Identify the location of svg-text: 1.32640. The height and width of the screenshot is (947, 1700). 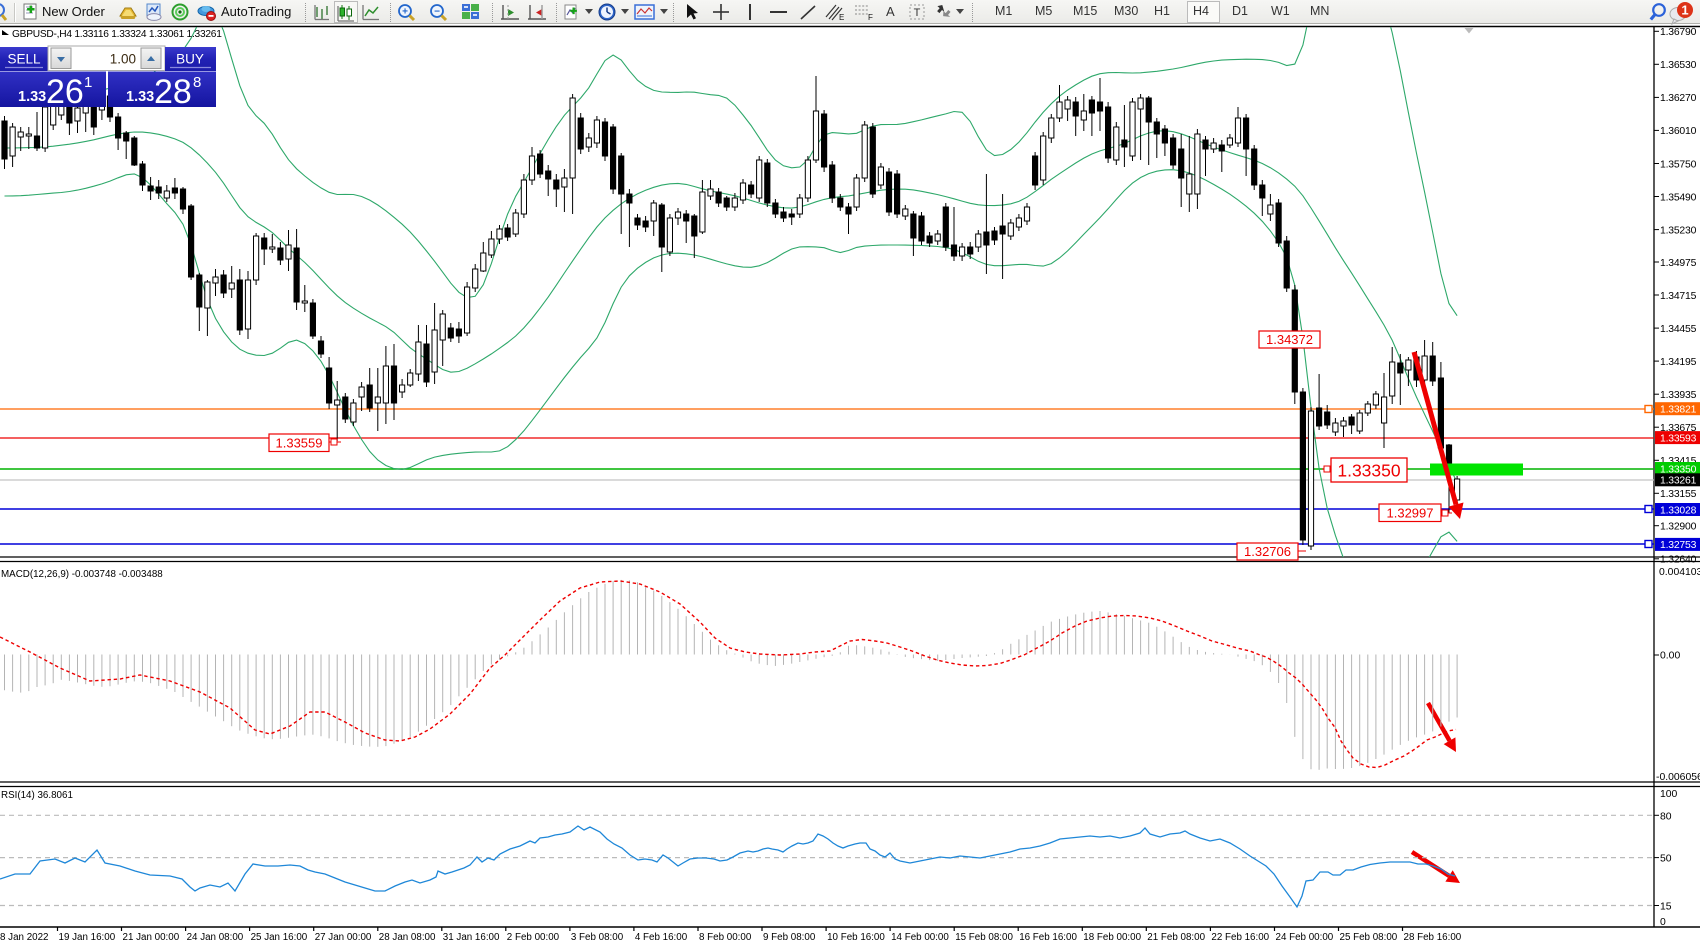
(1678, 560).